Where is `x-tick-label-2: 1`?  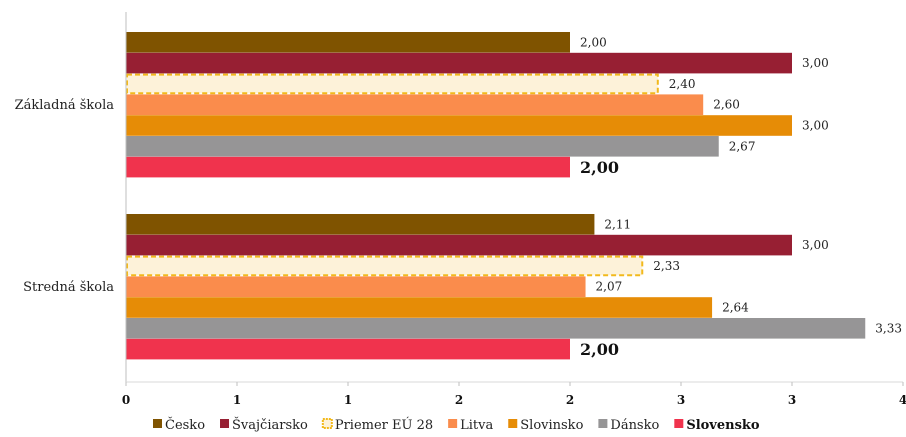
x-tick-label-2: 1 is located at coordinates (348, 400).